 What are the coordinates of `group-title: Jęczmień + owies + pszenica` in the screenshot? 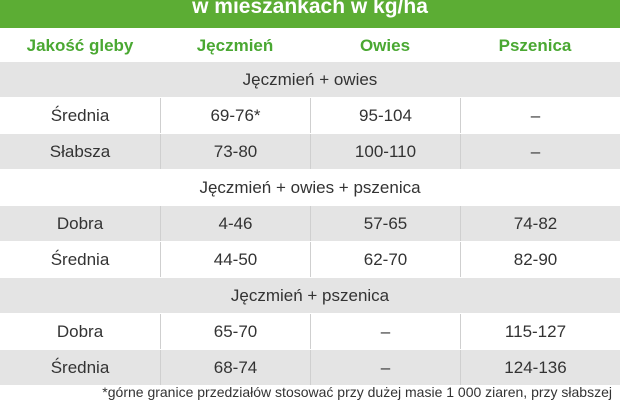 It's located at (310, 187).